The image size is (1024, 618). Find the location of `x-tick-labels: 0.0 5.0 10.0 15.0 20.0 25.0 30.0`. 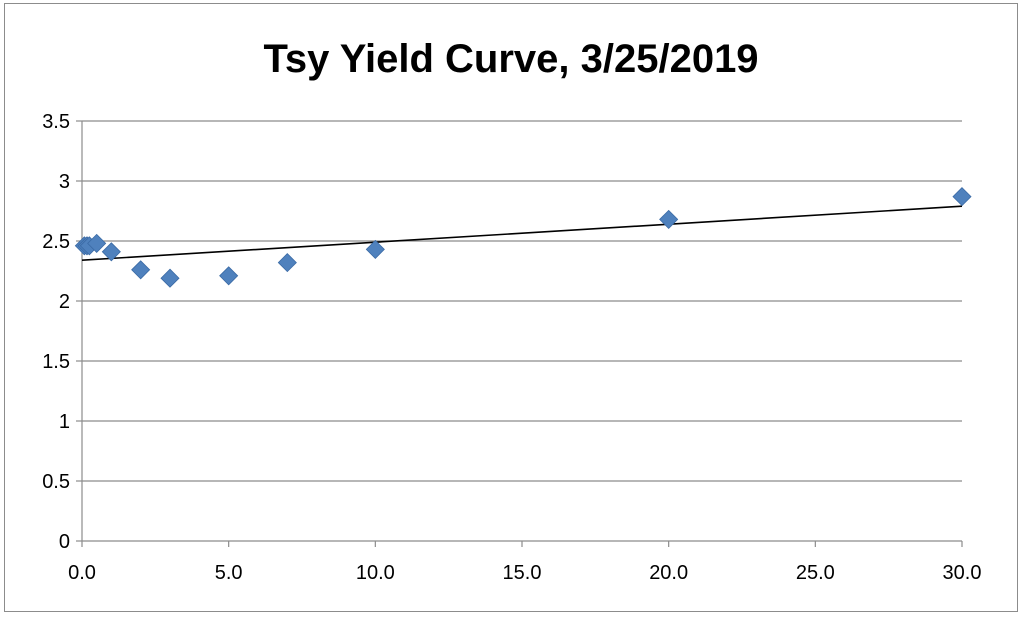

x-tick-labels: 0.0 5.0 10.0 15.0 20.0 25.0 30.0 is located at coordinates (524, 573).